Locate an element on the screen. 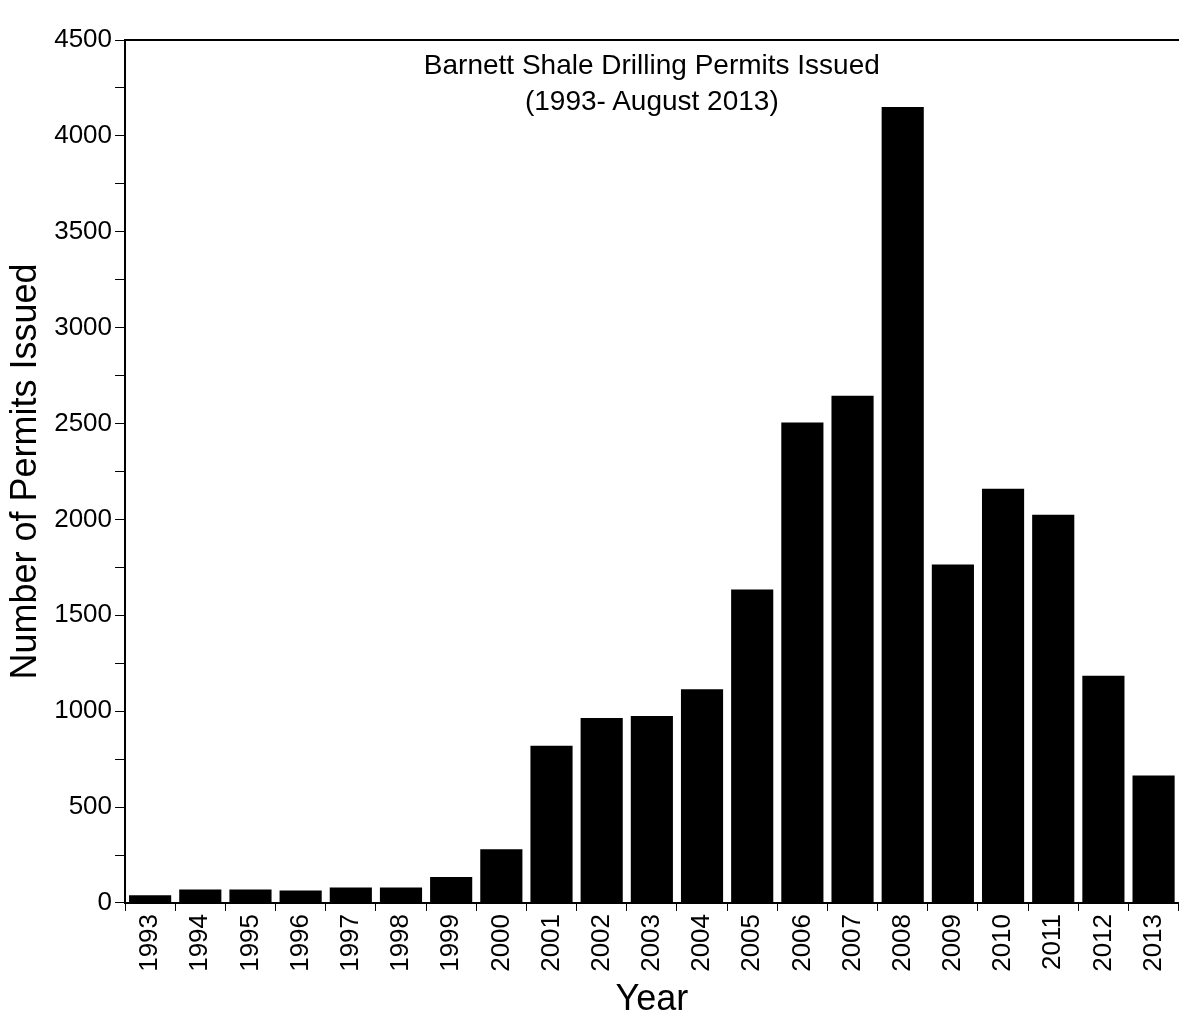 This screenshot has height=1026, width=1188. y-tick-label: 3500 is located at coordinates (83, 229).